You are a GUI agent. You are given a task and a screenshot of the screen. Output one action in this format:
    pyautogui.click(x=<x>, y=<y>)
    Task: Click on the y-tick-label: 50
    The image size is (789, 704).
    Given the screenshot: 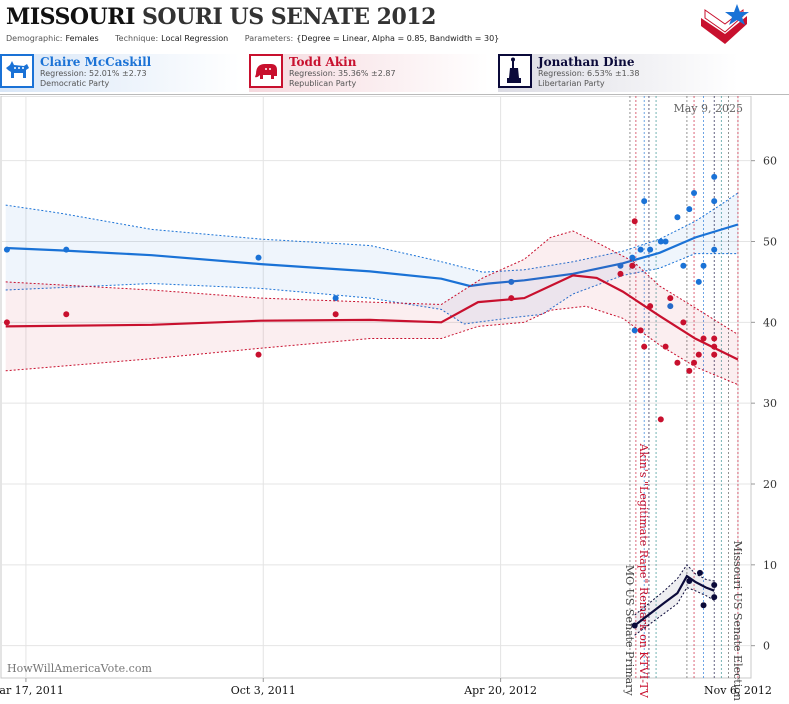 What is the action you would take?
    pyautogui.click(x=770, y=242)
    